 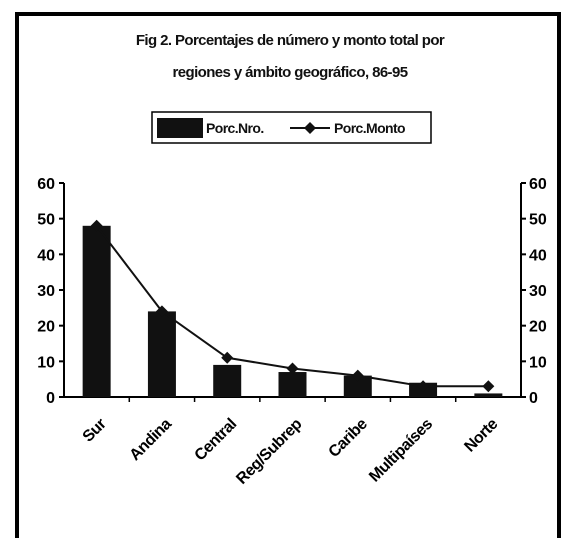 I want to click on y-tick-label-right: 20, so click(x=538, y=327).